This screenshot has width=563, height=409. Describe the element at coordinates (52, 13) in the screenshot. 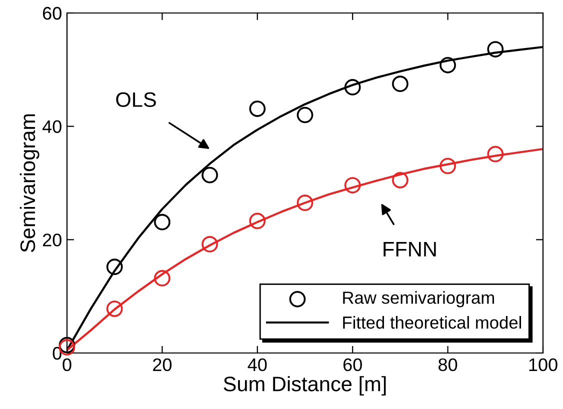

I see `y-tick-label: 60` at that location.